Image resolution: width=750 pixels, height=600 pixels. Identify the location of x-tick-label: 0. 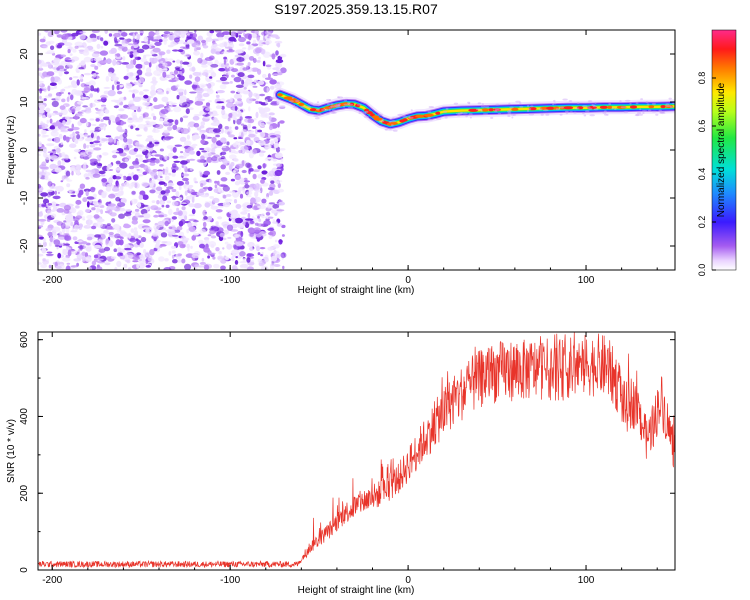
(408, 580).